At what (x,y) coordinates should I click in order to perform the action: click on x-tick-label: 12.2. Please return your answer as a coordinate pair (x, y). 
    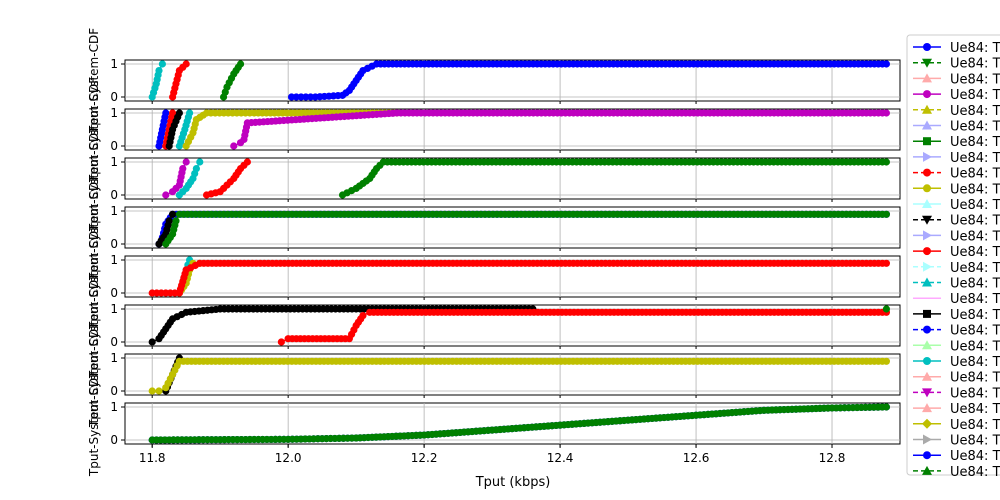
    Looking at the image, I should click on (424, 458).